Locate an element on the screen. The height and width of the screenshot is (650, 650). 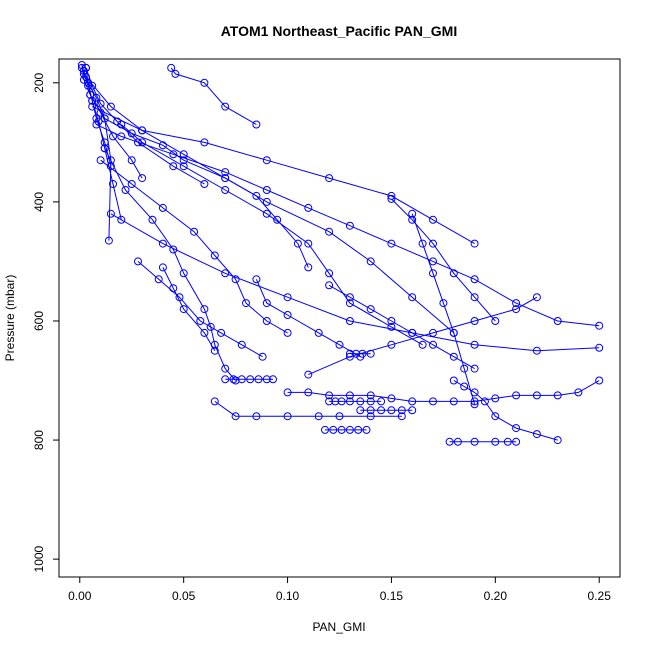
y-axis-label: Pressure (mbar) is located at coordinates (10, 318).